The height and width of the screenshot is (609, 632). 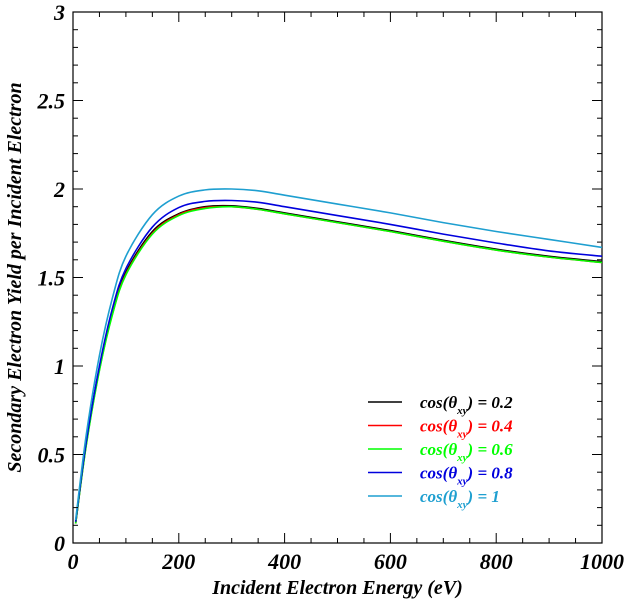 I want to click on y-tick-label: 2, so click(x=59, y=189).